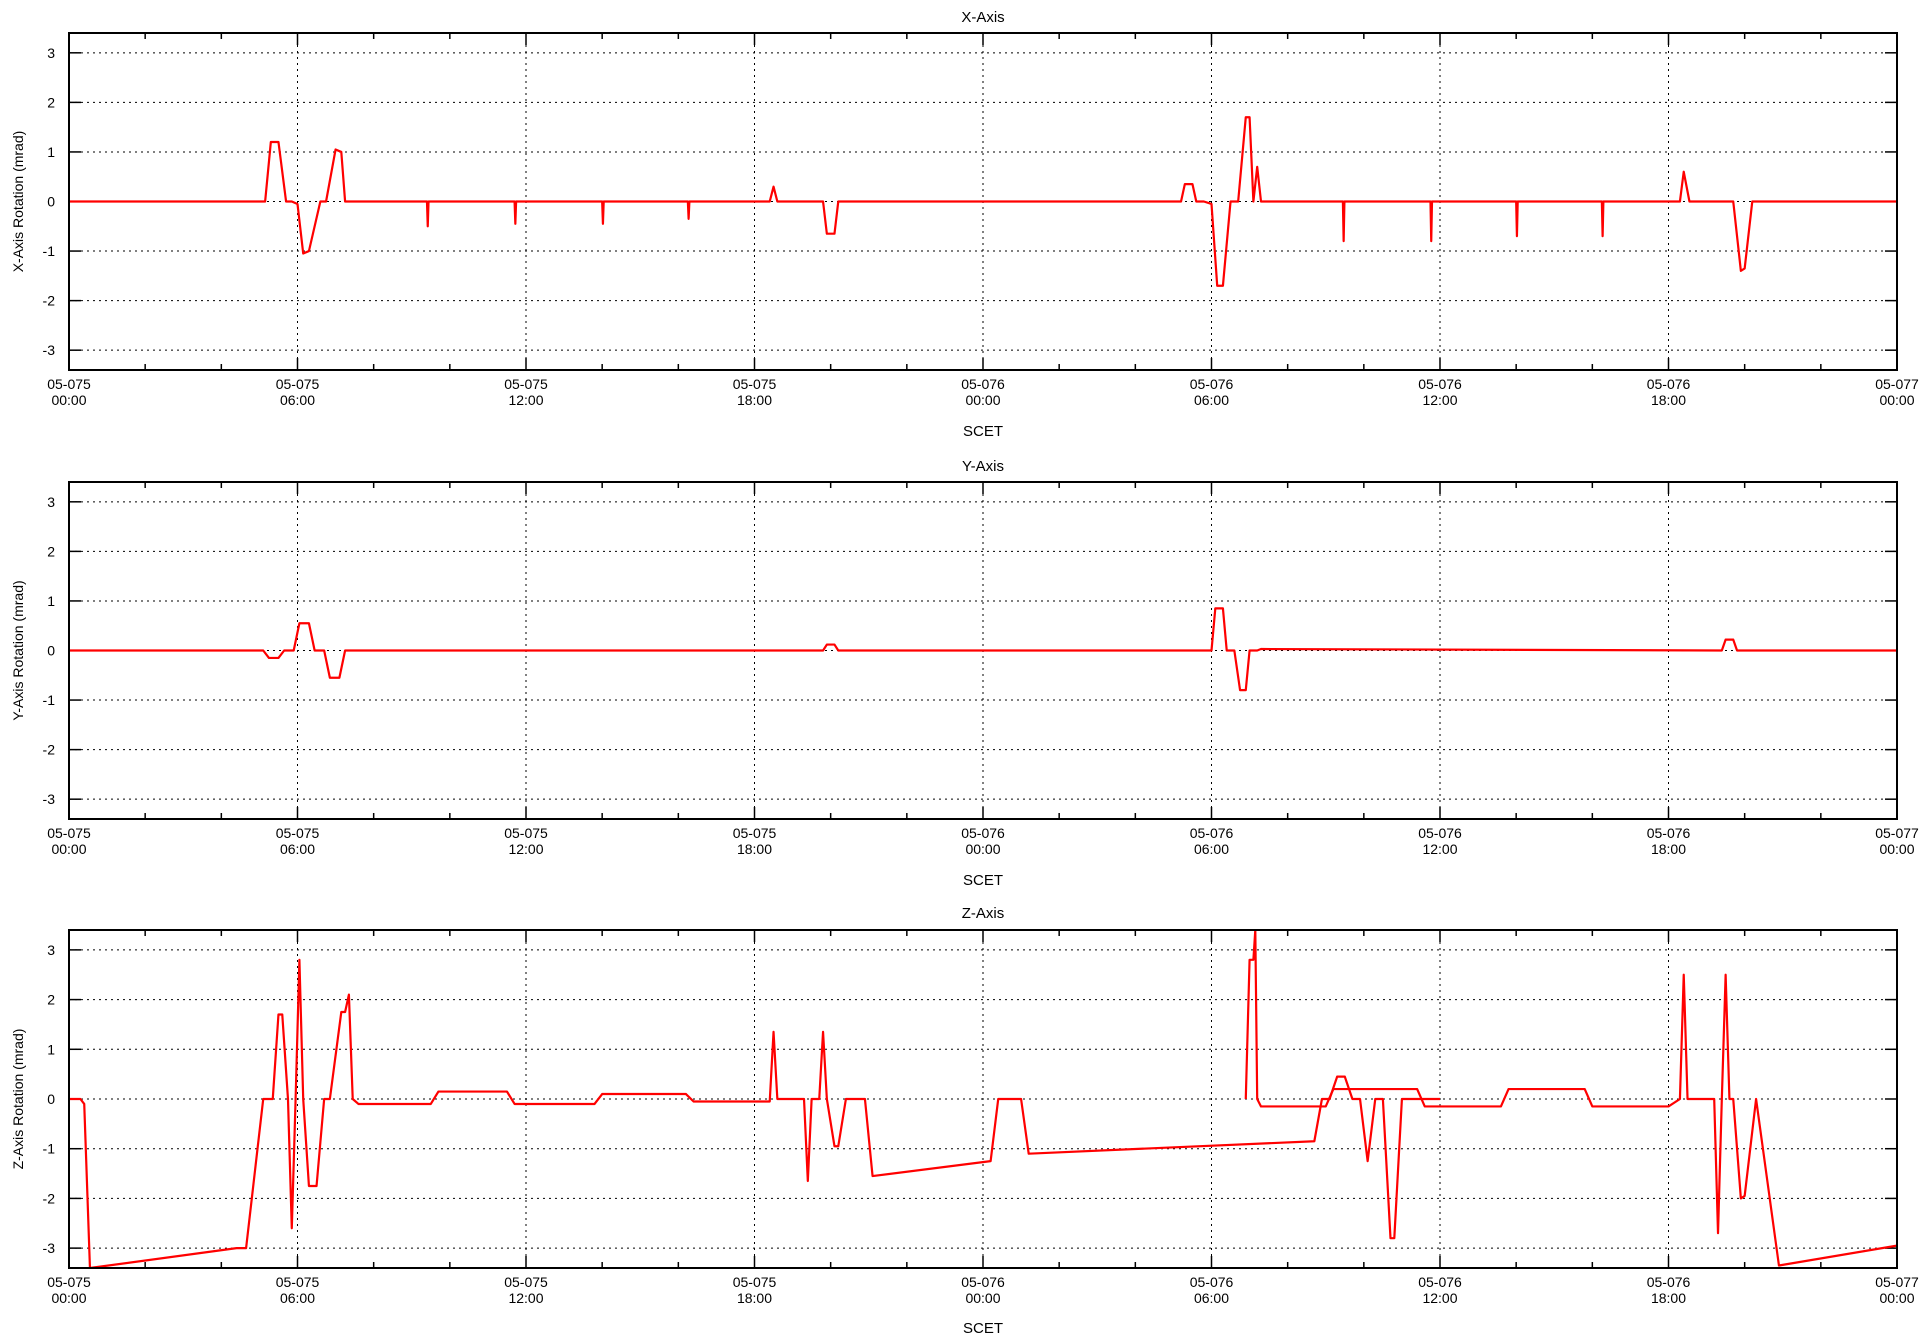 The width and height of the screenshot is (1927, 1343). I want to click on y-axis-label: Z-Axis Rotation (mrad), so click(18, 1099).